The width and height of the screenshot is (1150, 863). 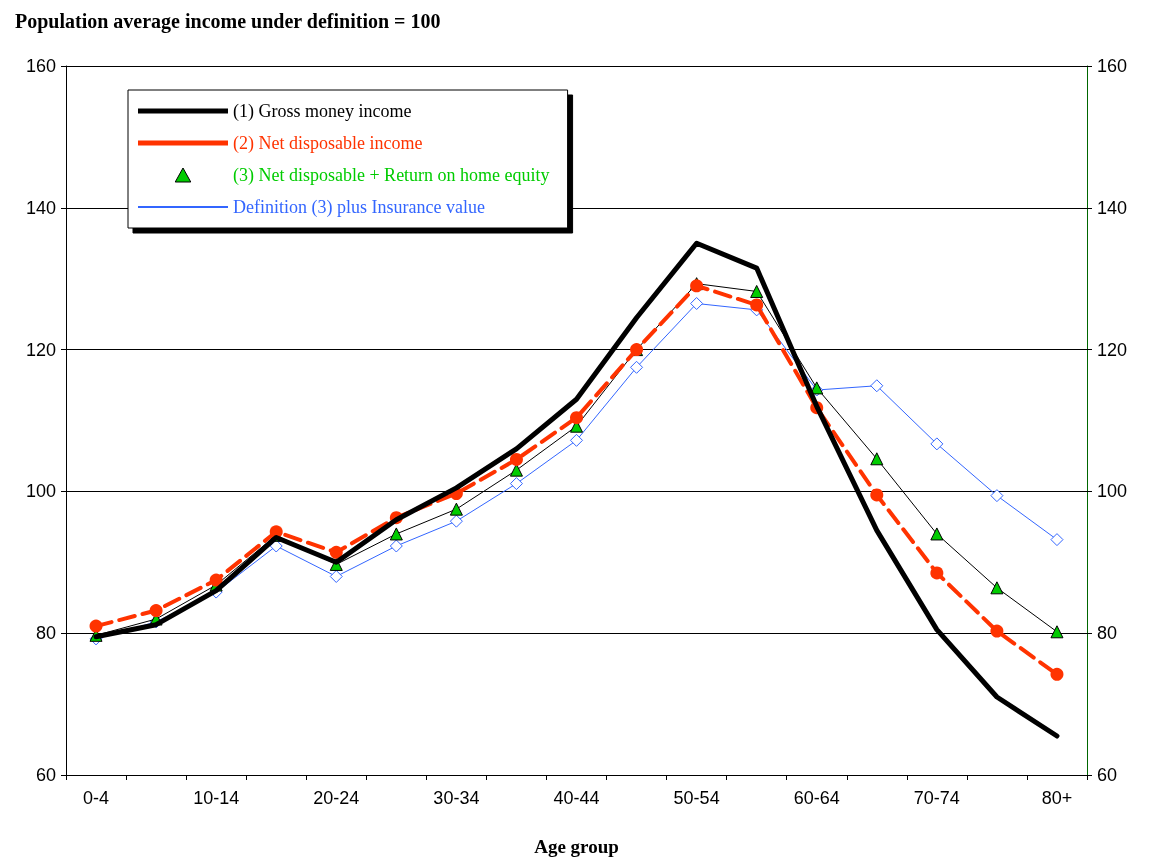 What do you see at coordinates (40, 349) in the screenshot?
I see `y-tick-label: 120` at bounding box center [40, 349].